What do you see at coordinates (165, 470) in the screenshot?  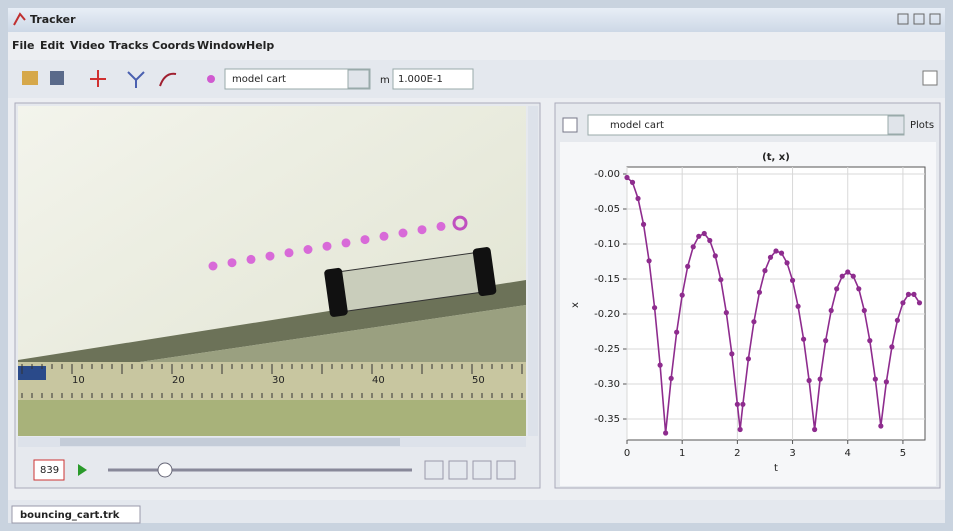 I see `slider-thumb` at bounding box center [165, 470].